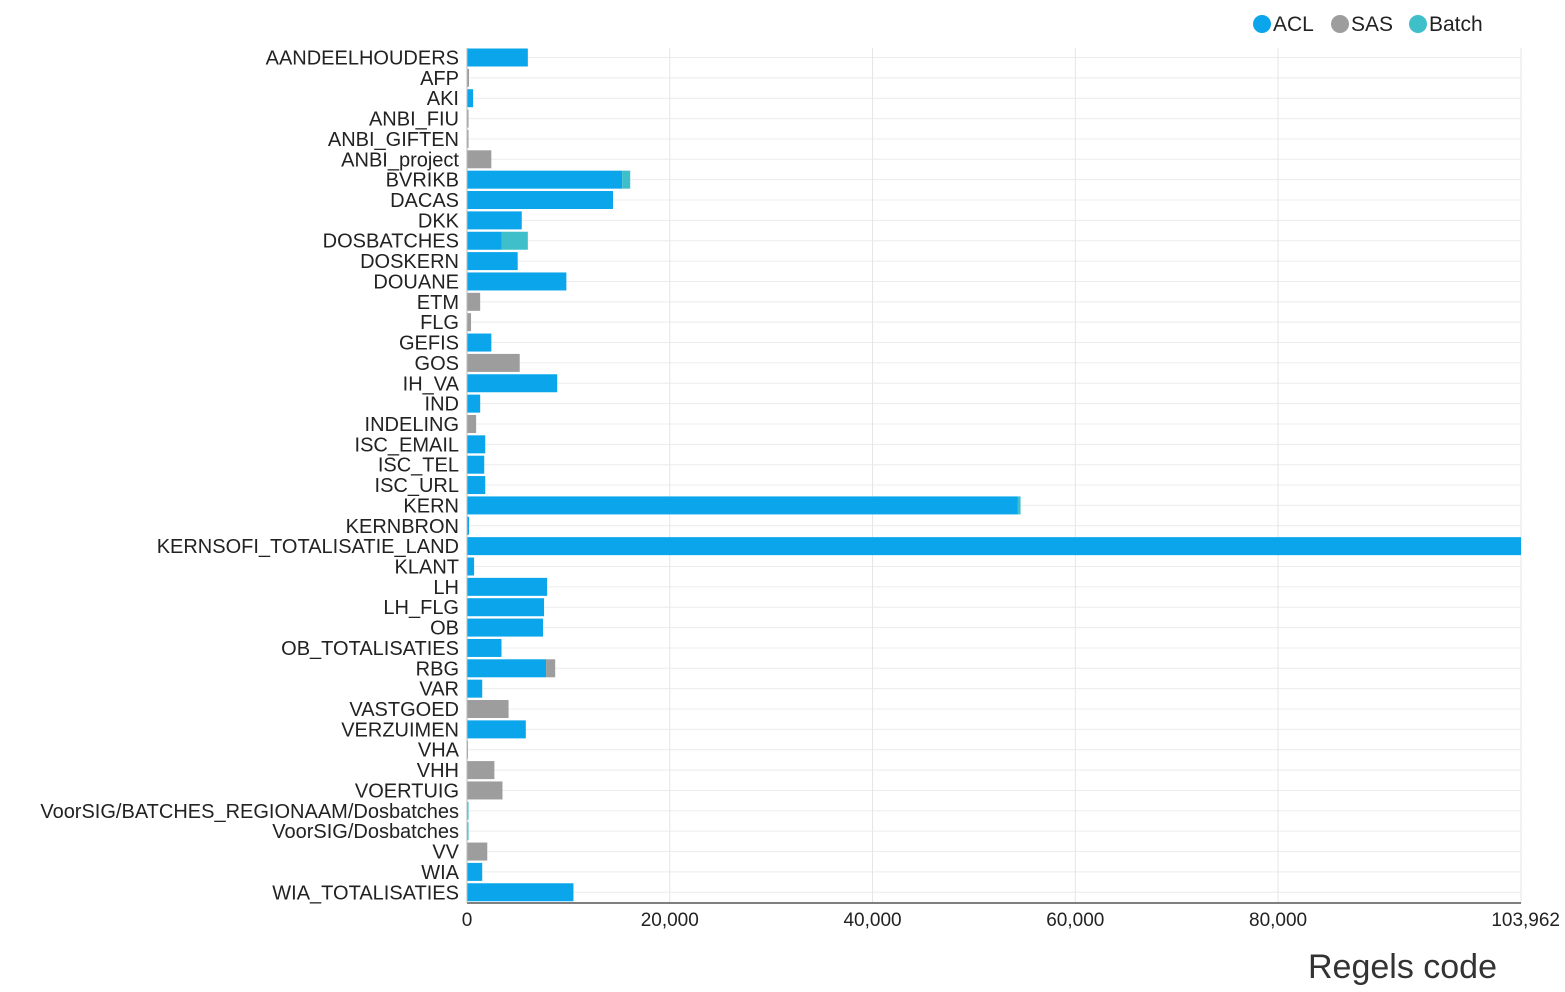 The image size is (1565, 992). Describe the element at coordinates (477, 851) in the screenshot. I see `bar-sas-vv` at that location.